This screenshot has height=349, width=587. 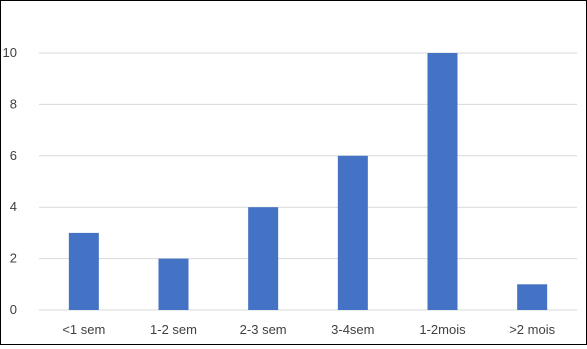 I want to click on y-tick-label: 2, so click(x=13, y=258).